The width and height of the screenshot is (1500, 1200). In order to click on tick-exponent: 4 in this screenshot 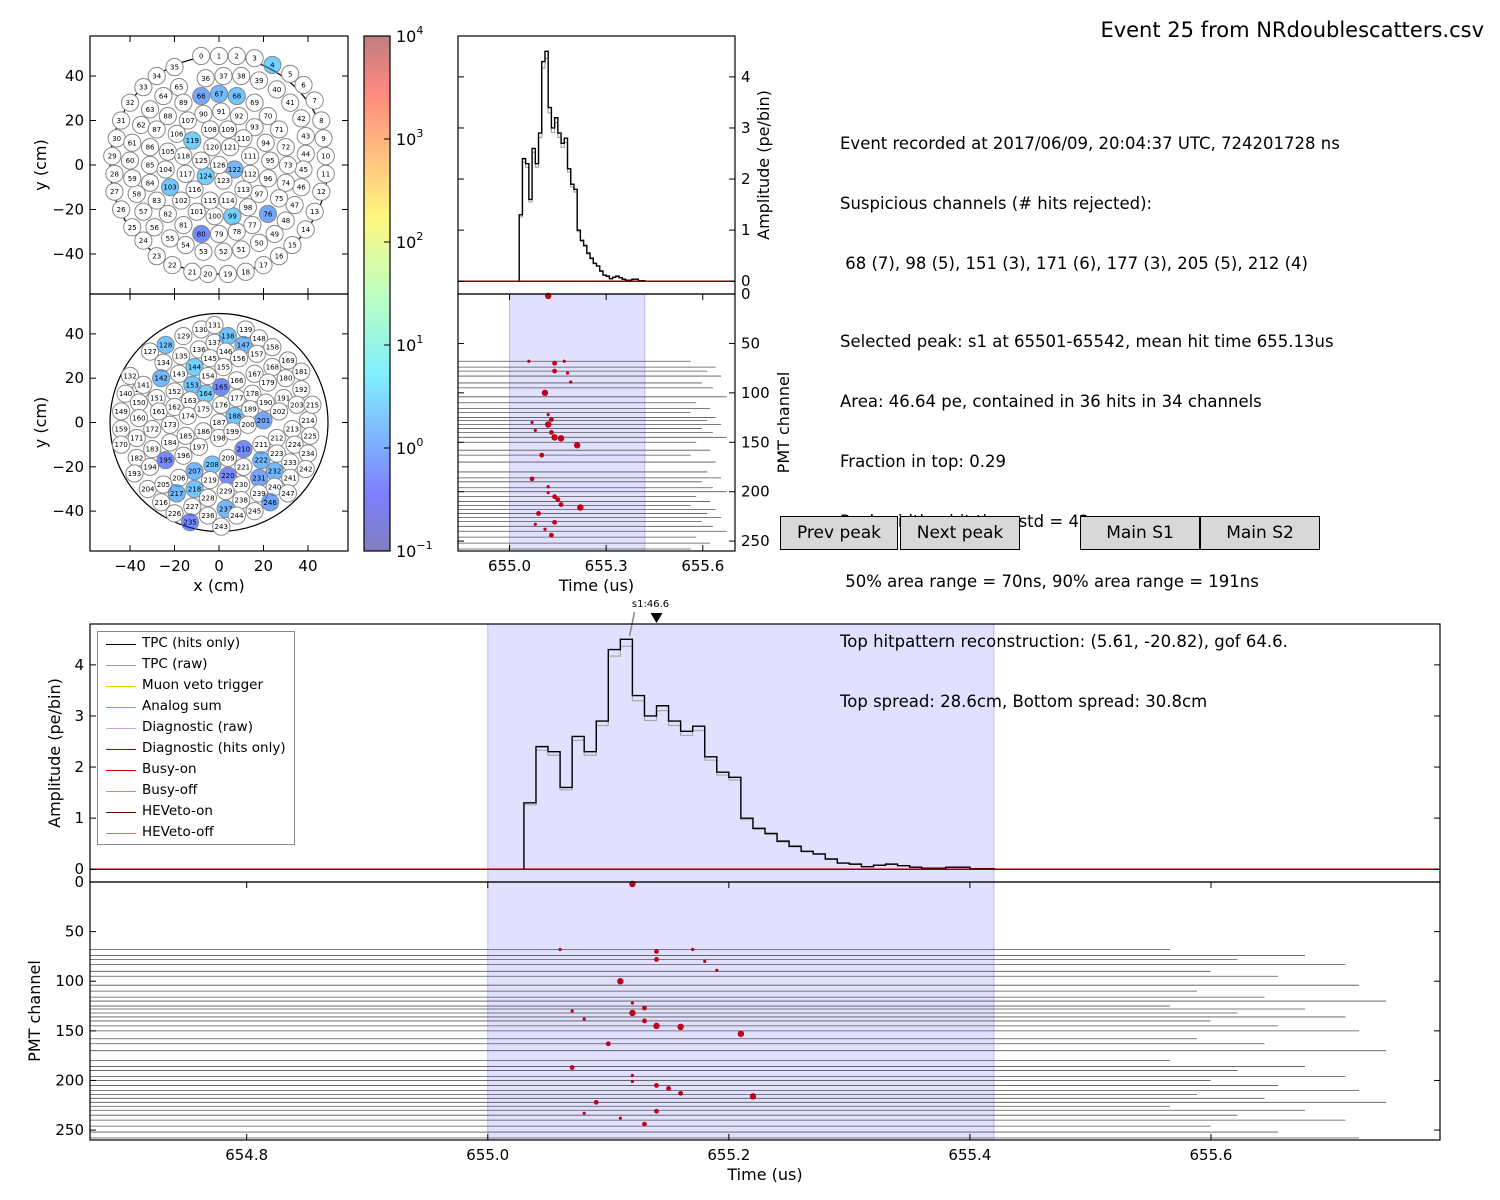, I will do `click(419, 30)`.